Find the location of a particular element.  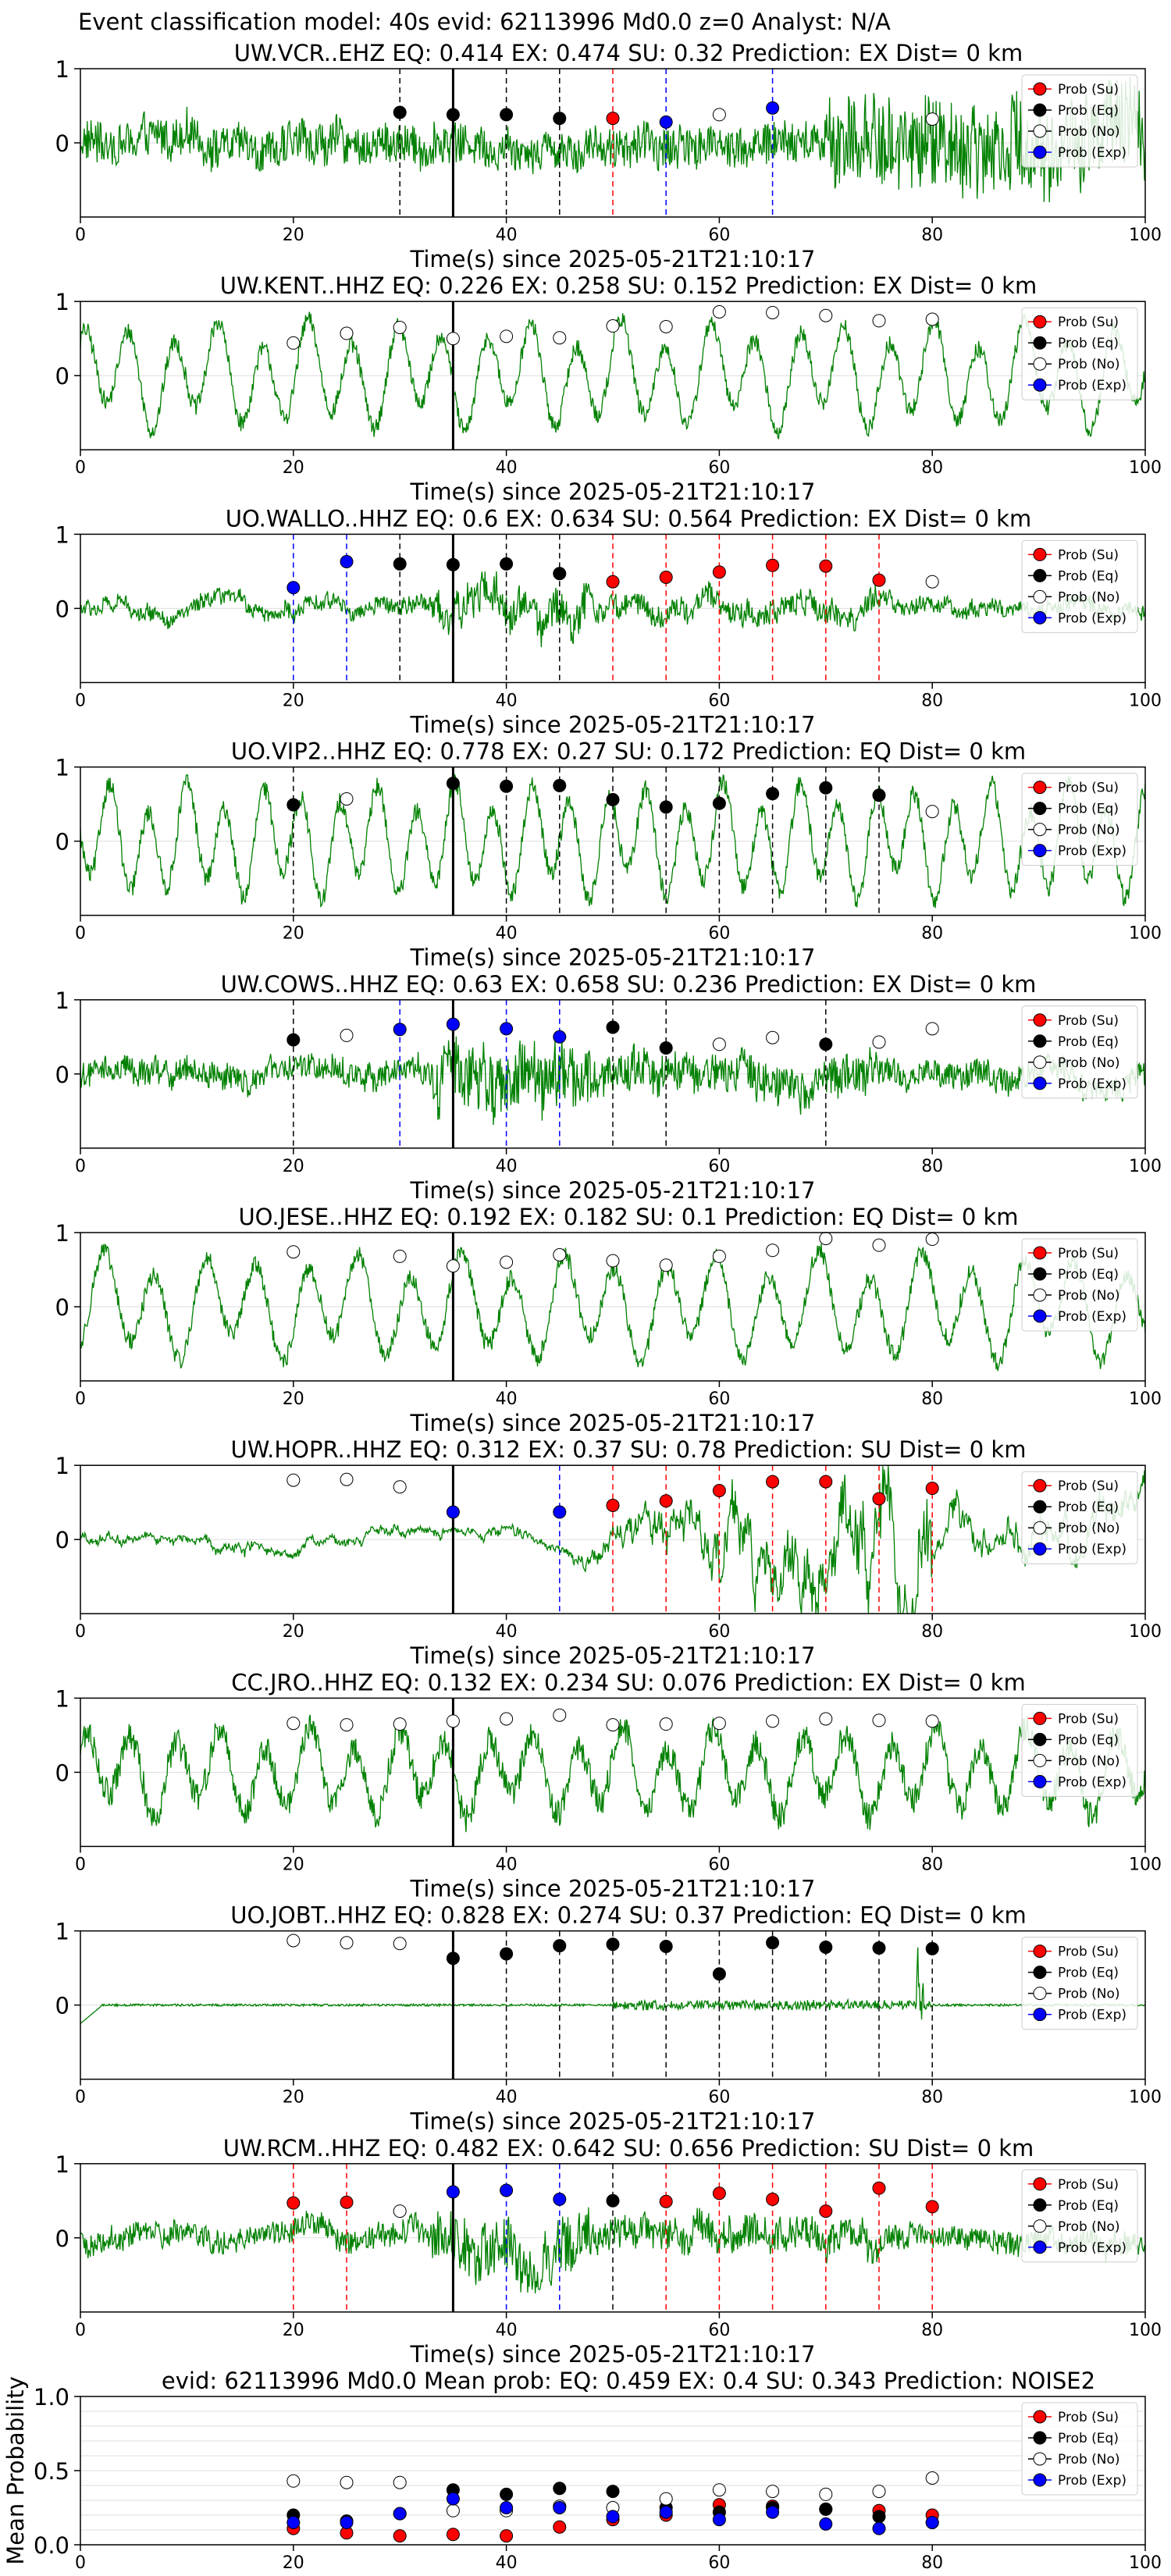

x-tick-label: 0 is located at coordinates (80, 1399).